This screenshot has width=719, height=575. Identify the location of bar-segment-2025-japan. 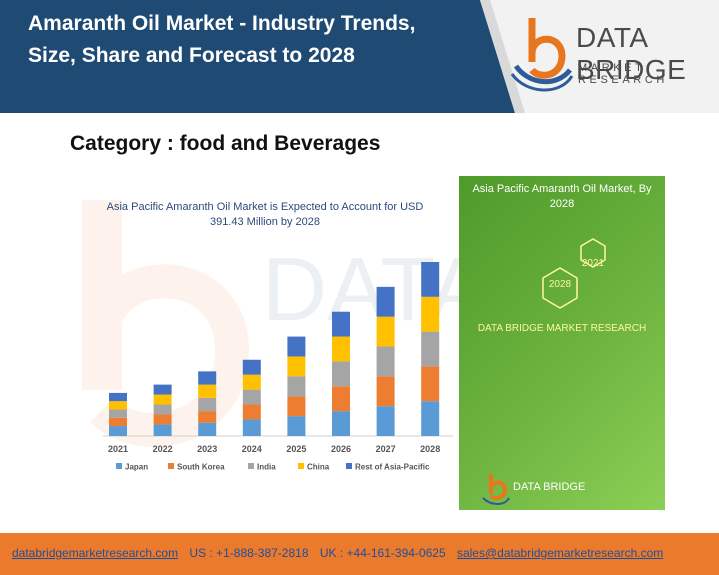
(296, 426).